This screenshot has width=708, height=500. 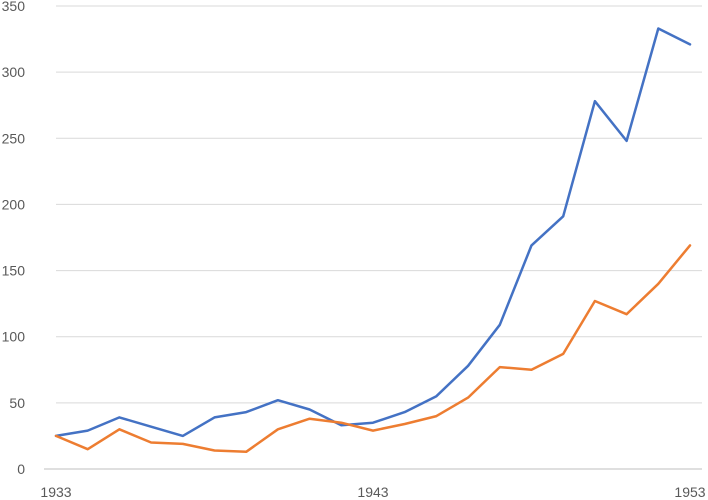 I want to click on x-tick-label: 1943, so click(x=372, y=492).